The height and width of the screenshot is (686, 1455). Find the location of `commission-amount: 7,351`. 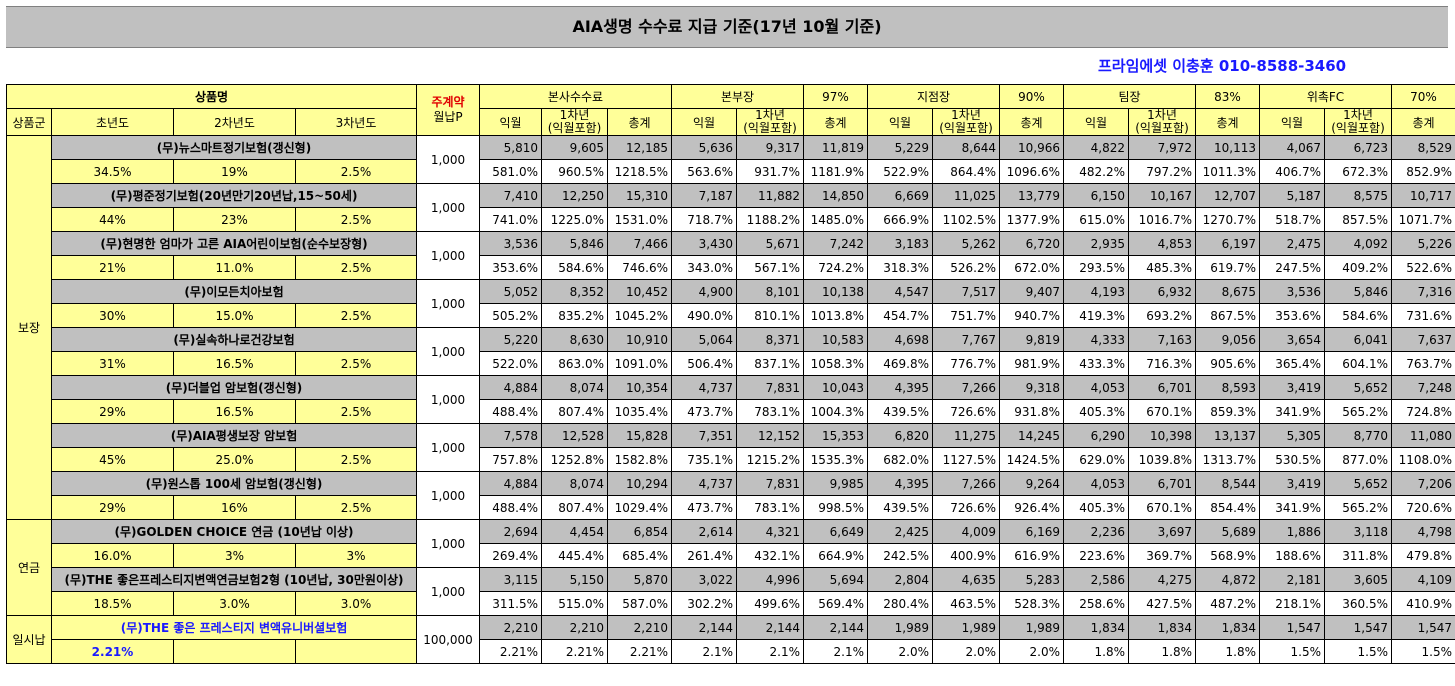

commission-amount: 7,351 is located at coordinates (704, 435).